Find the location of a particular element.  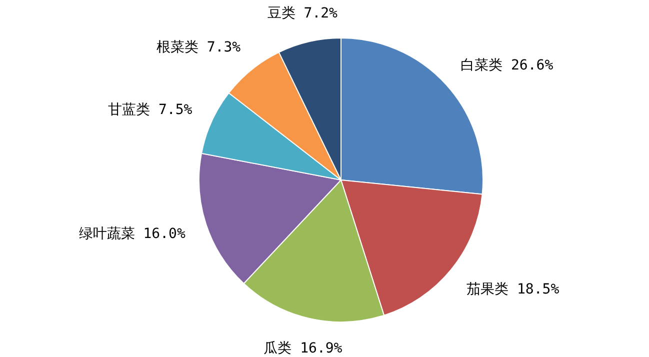

slice-label: 甘蓝类 7.5% is located at coordinates (150, 110).